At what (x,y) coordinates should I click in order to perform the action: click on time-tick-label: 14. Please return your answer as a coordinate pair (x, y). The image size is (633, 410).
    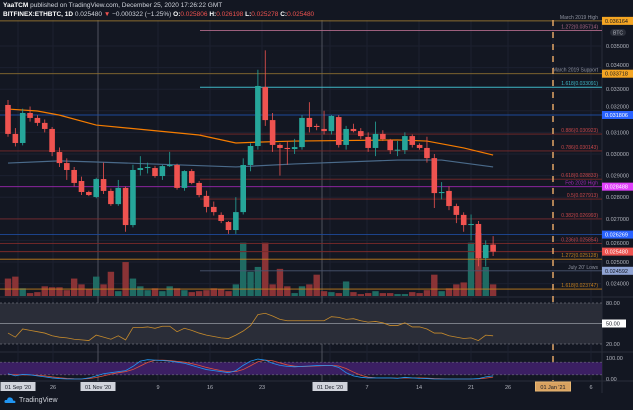
    Looking at the image, I should click on (419, 388).